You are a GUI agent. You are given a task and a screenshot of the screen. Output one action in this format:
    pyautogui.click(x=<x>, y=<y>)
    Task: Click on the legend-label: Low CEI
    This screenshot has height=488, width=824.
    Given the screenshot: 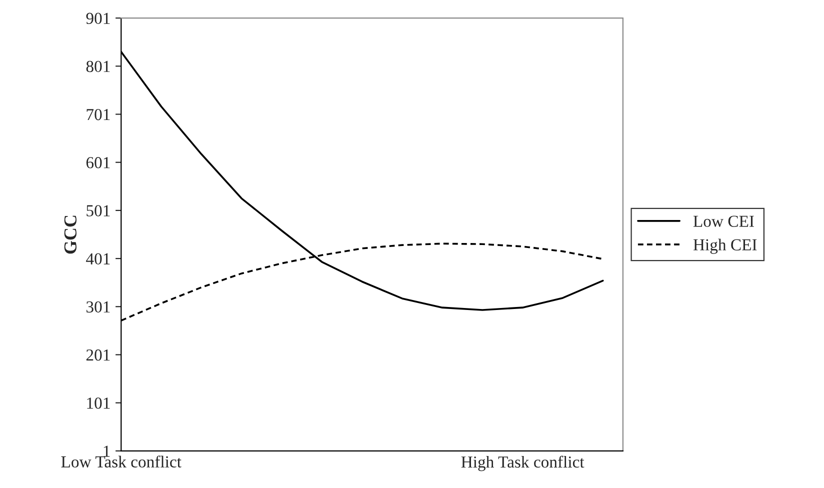 What is the action you would take?
    pyautogui.click(x=723, y=221)
    